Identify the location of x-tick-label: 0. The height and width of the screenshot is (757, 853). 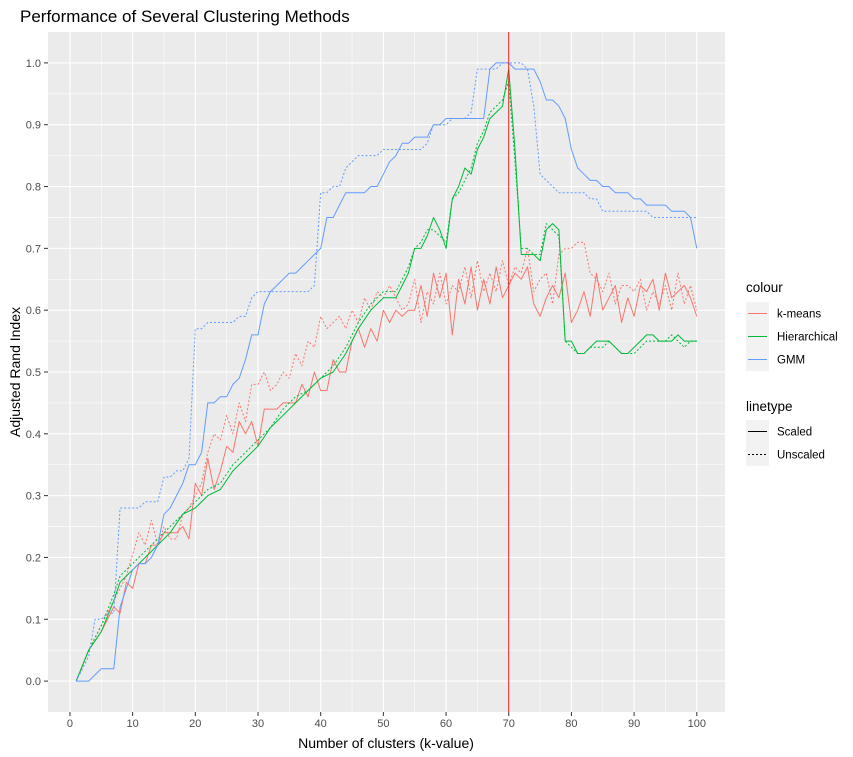
(70, 724).